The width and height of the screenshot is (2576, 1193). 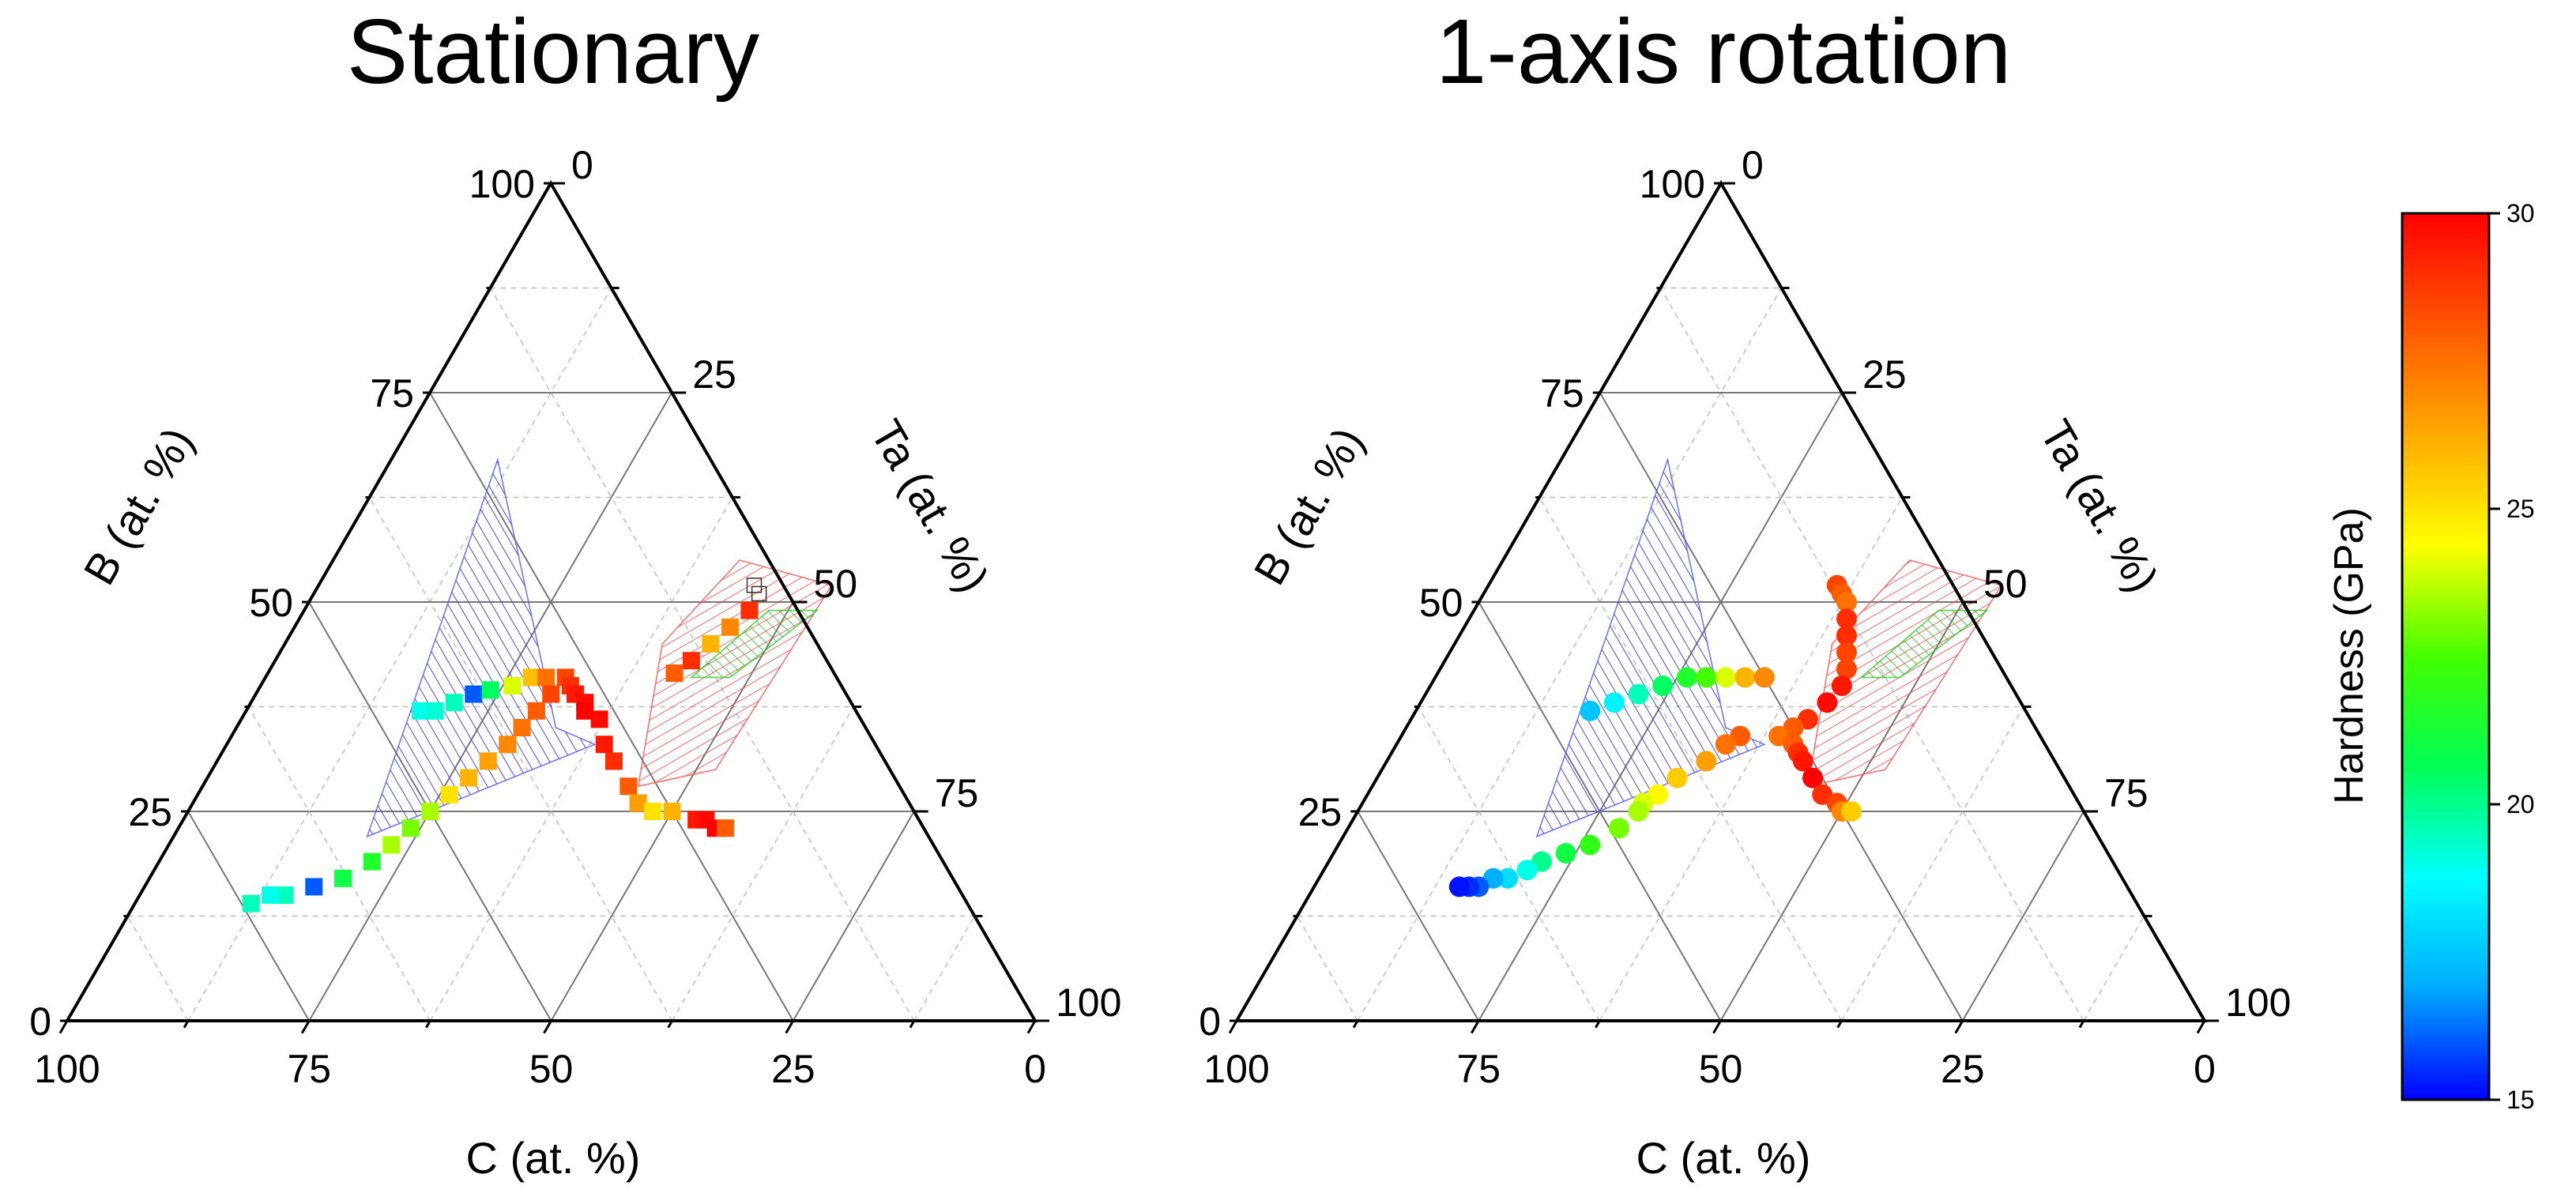 What do you see at coordinates (2349, 655) in the screenshot?
I see `colorbar-label: Hardness (GPa)` at bounding box center [2349, 655].